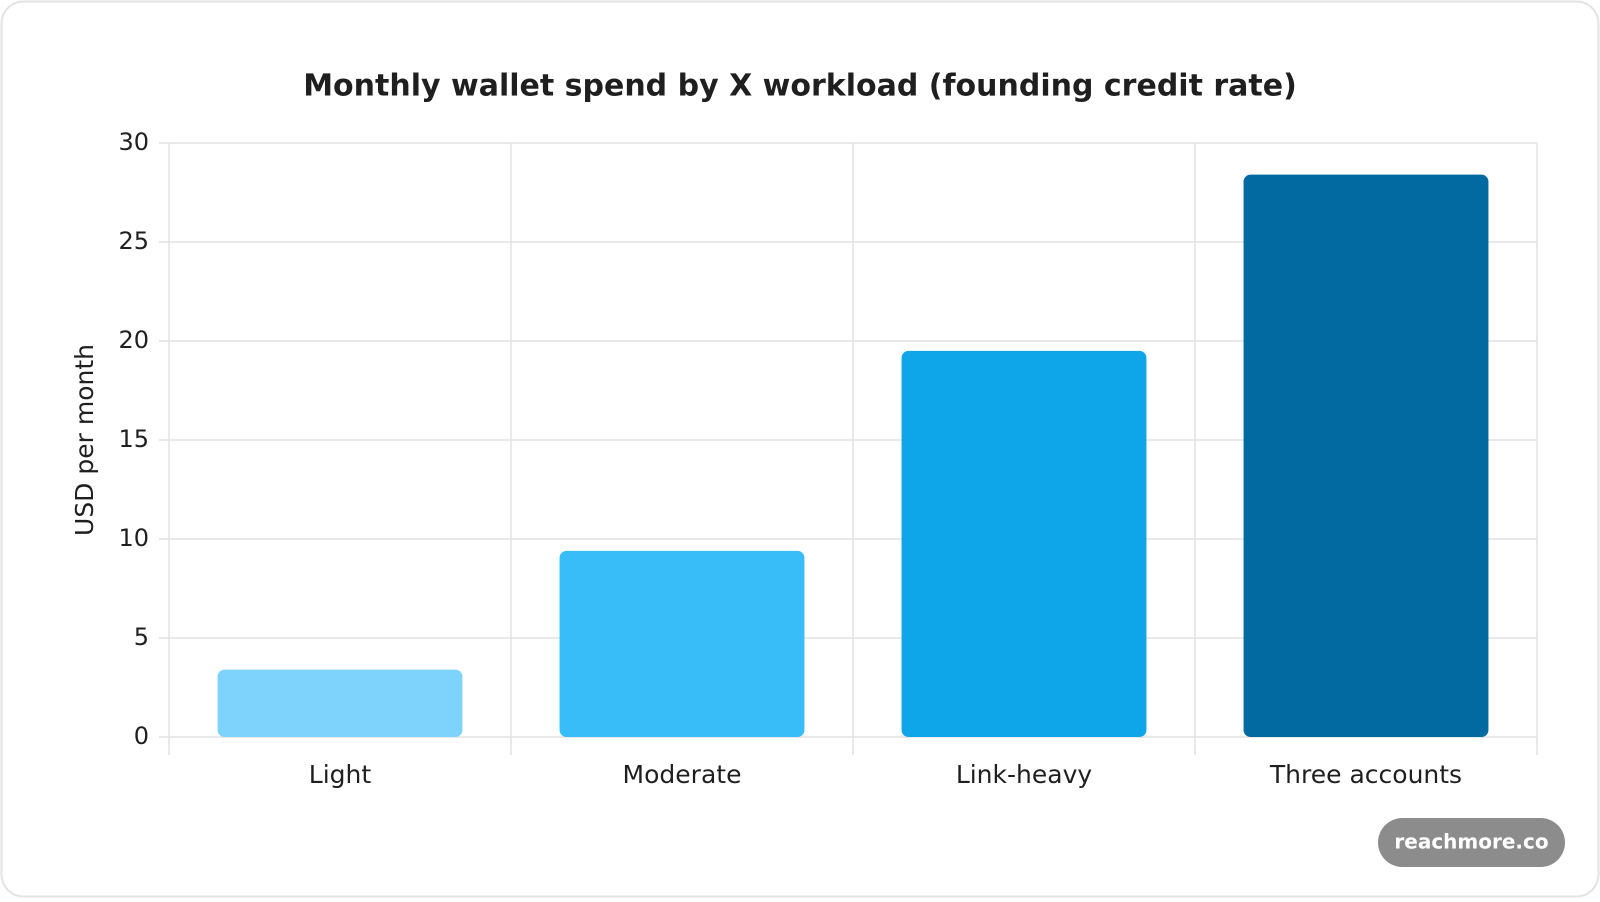  I want to click on y-axis-title: USD per month, so click(84, 440).